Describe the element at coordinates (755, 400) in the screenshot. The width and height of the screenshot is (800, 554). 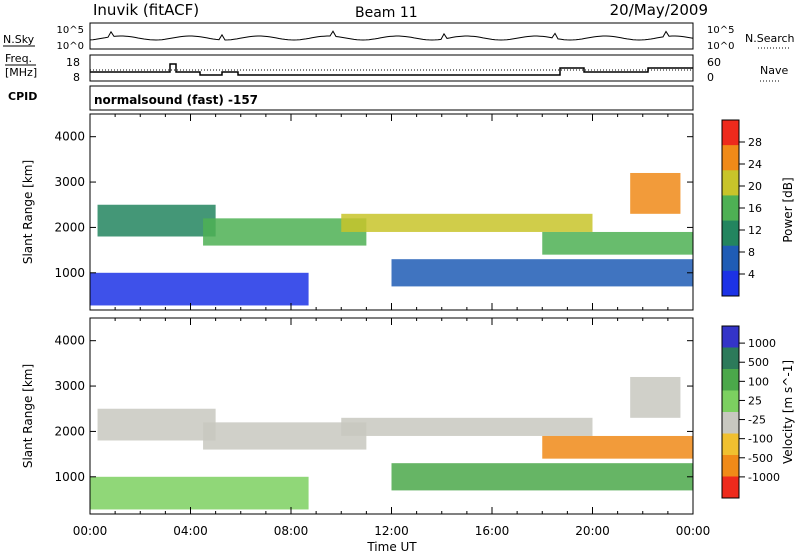
I see `colorbar-tick-label: 25` at that location.